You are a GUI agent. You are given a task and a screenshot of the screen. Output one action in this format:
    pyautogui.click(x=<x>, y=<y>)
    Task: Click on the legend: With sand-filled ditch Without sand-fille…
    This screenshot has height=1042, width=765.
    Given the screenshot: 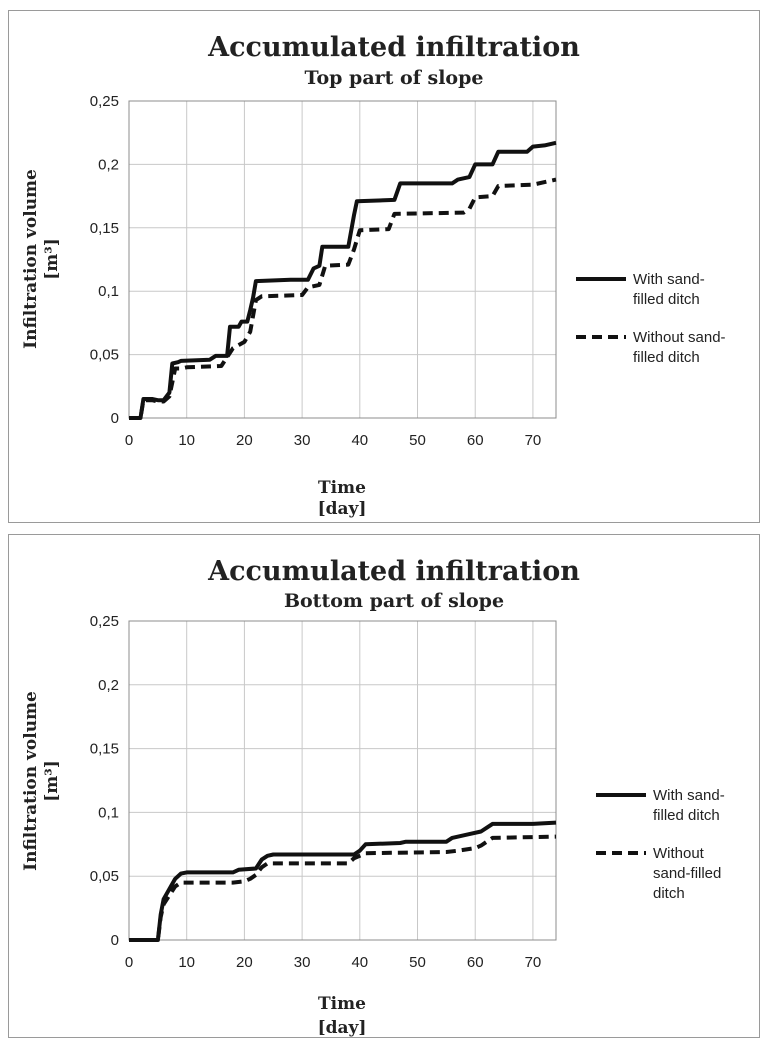 What is the action you would take?
    pyautogui.click(x=651, y=318)
    